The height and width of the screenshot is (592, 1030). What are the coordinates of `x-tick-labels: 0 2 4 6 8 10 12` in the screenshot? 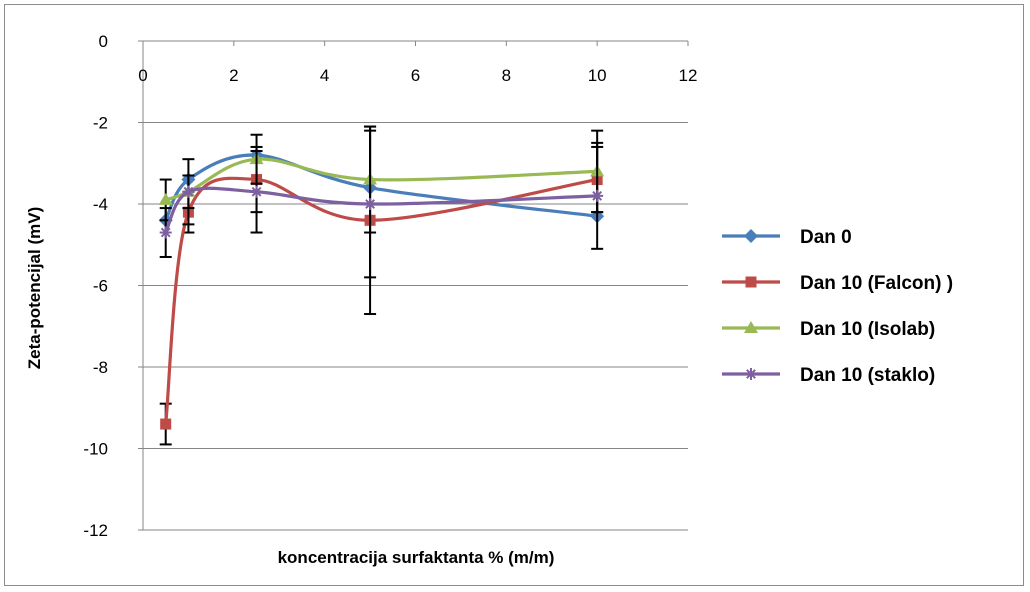 It's located at (417, 63).